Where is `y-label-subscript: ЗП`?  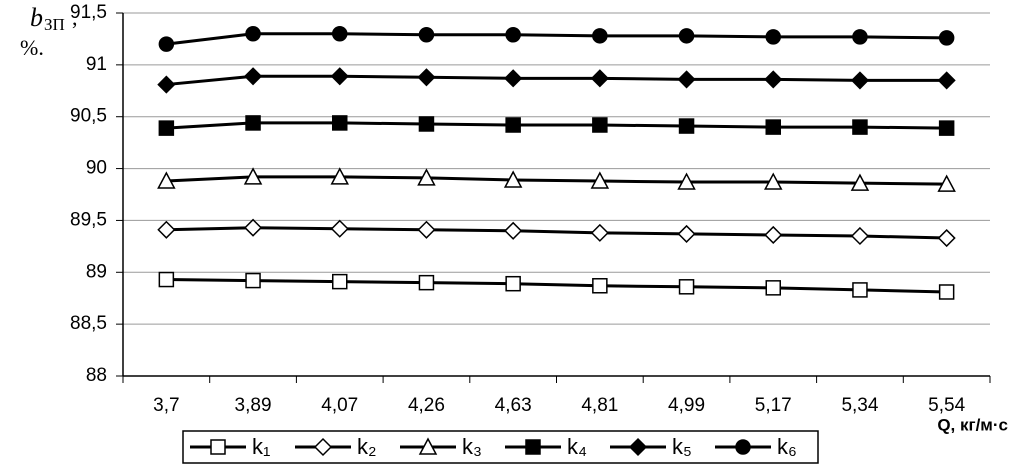
y-label-subscript: ЗП is located at coordinates (54, 24).